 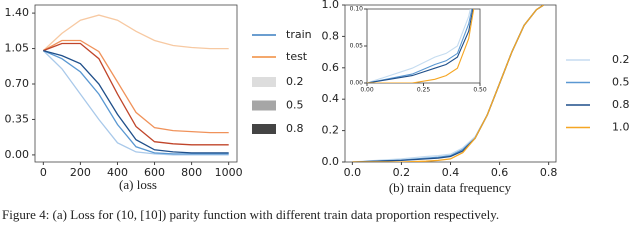 What do you see at coordinates (402, 172) in the screenshot?
I see `x-tick-label: 0.2` at bounding box center [402, 172].